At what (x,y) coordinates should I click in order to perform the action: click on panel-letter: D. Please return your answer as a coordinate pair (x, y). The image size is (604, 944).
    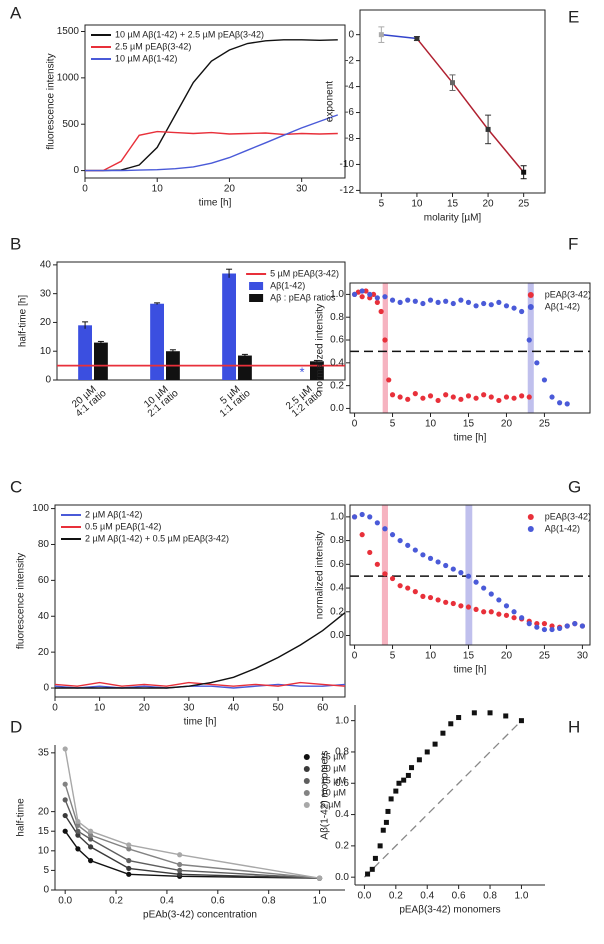
    Looking at the image, I should click on (16, 726).